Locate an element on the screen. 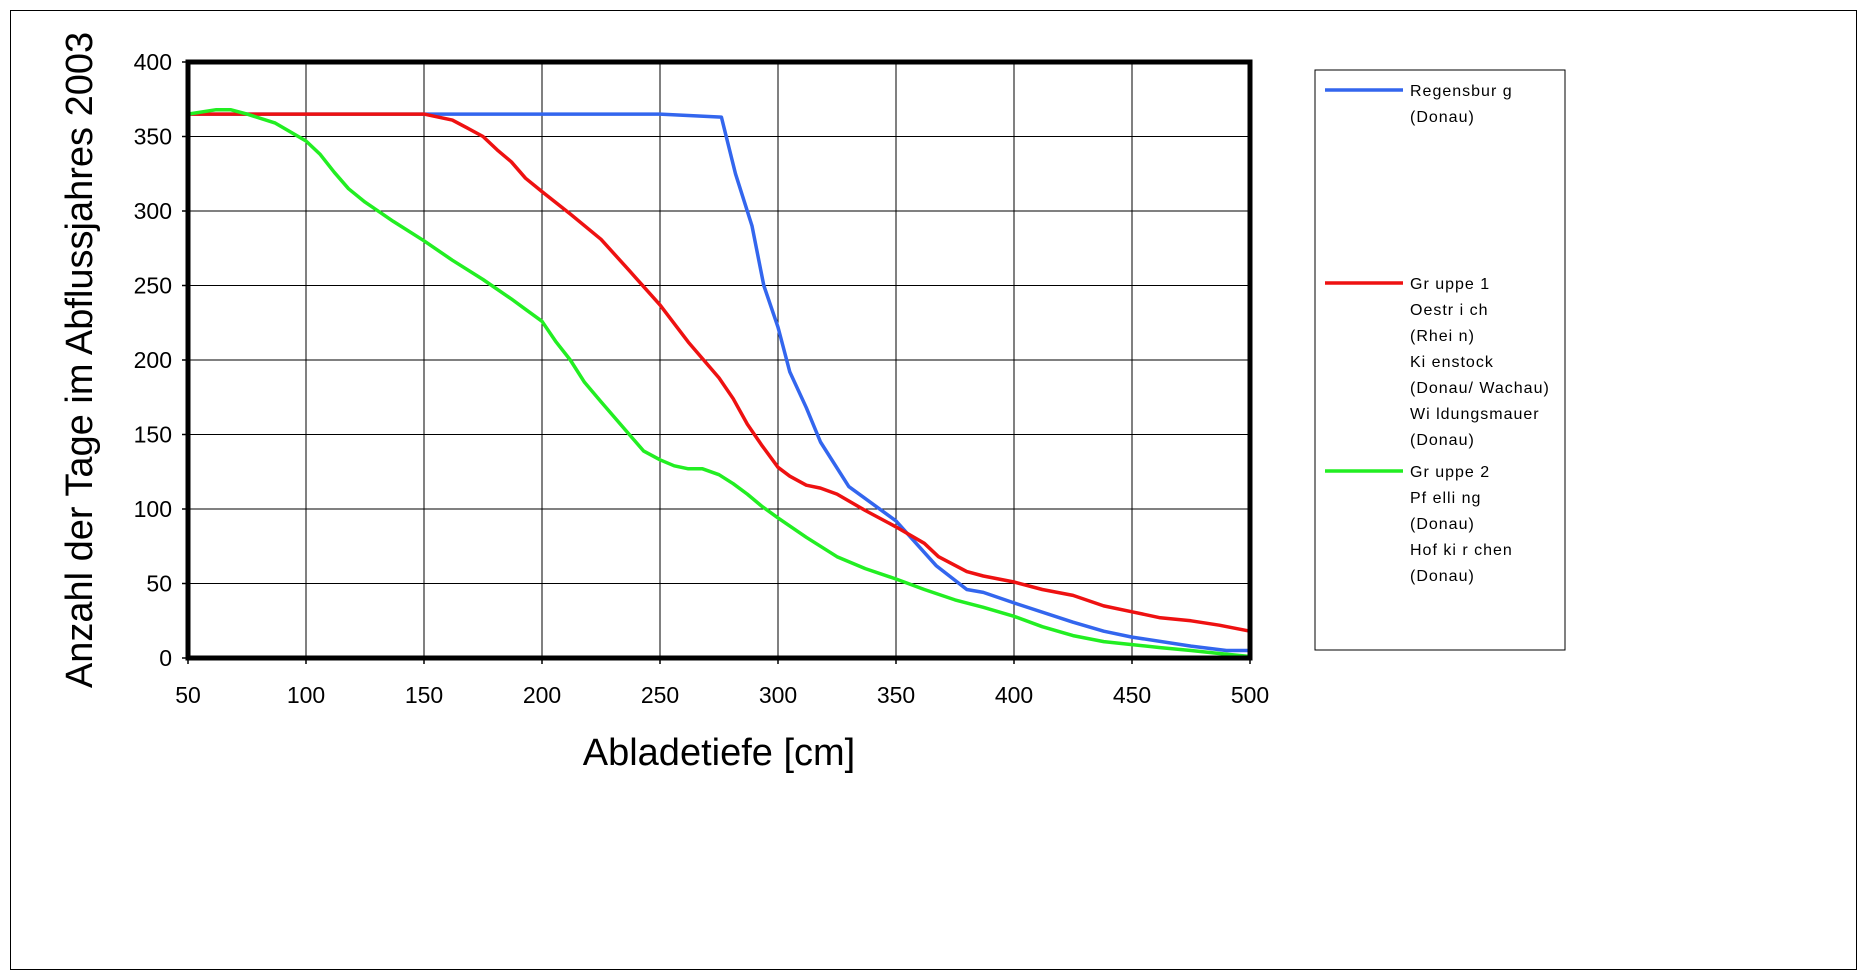 The width and height of the screenshot is (1867, 980). legend-label: Wi ldungsmauer is located at coordinates (1475, 414).